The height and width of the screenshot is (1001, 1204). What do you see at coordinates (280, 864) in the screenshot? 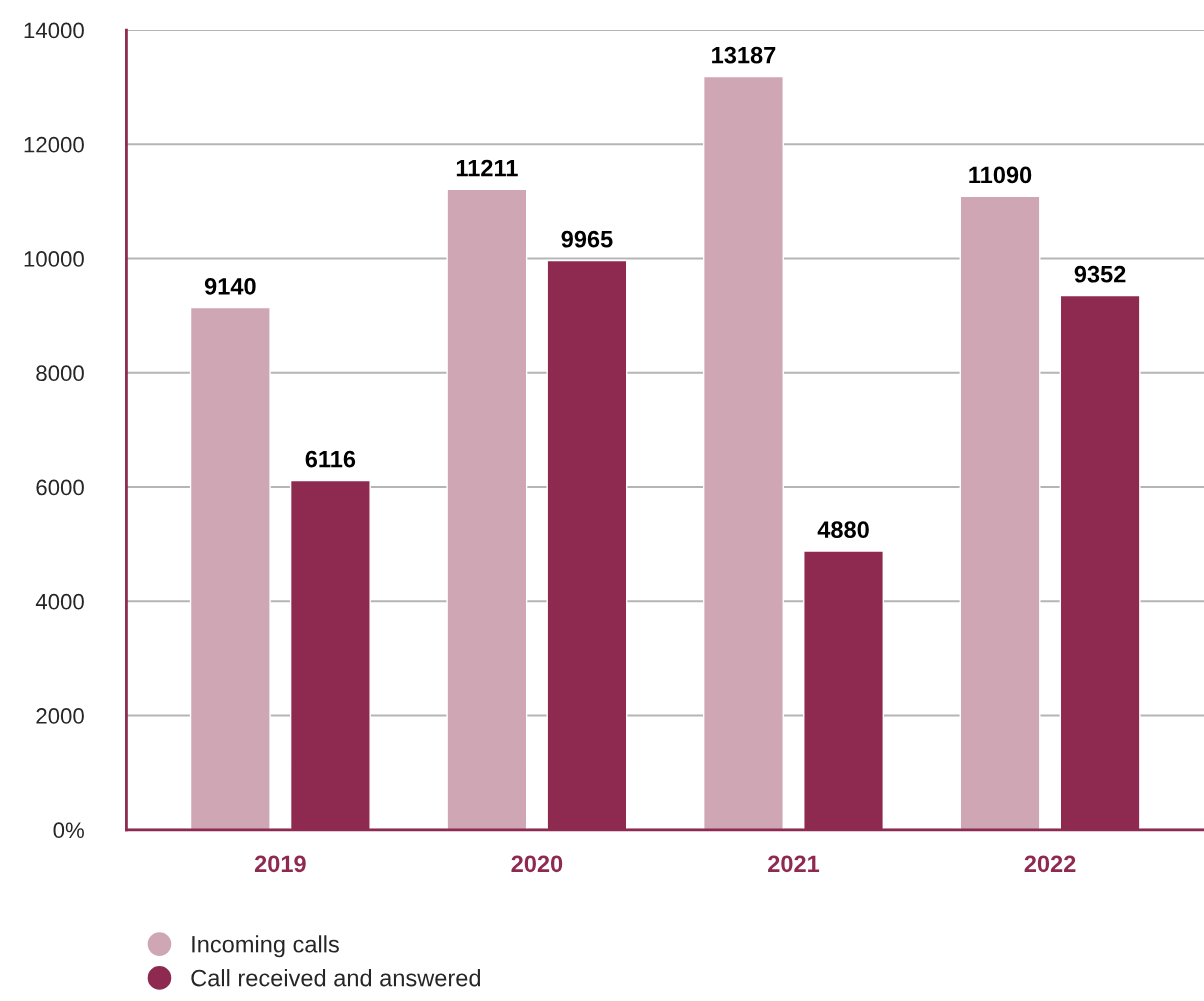
I see `x-tick-label: 2019` at bounding box center [280, 864].